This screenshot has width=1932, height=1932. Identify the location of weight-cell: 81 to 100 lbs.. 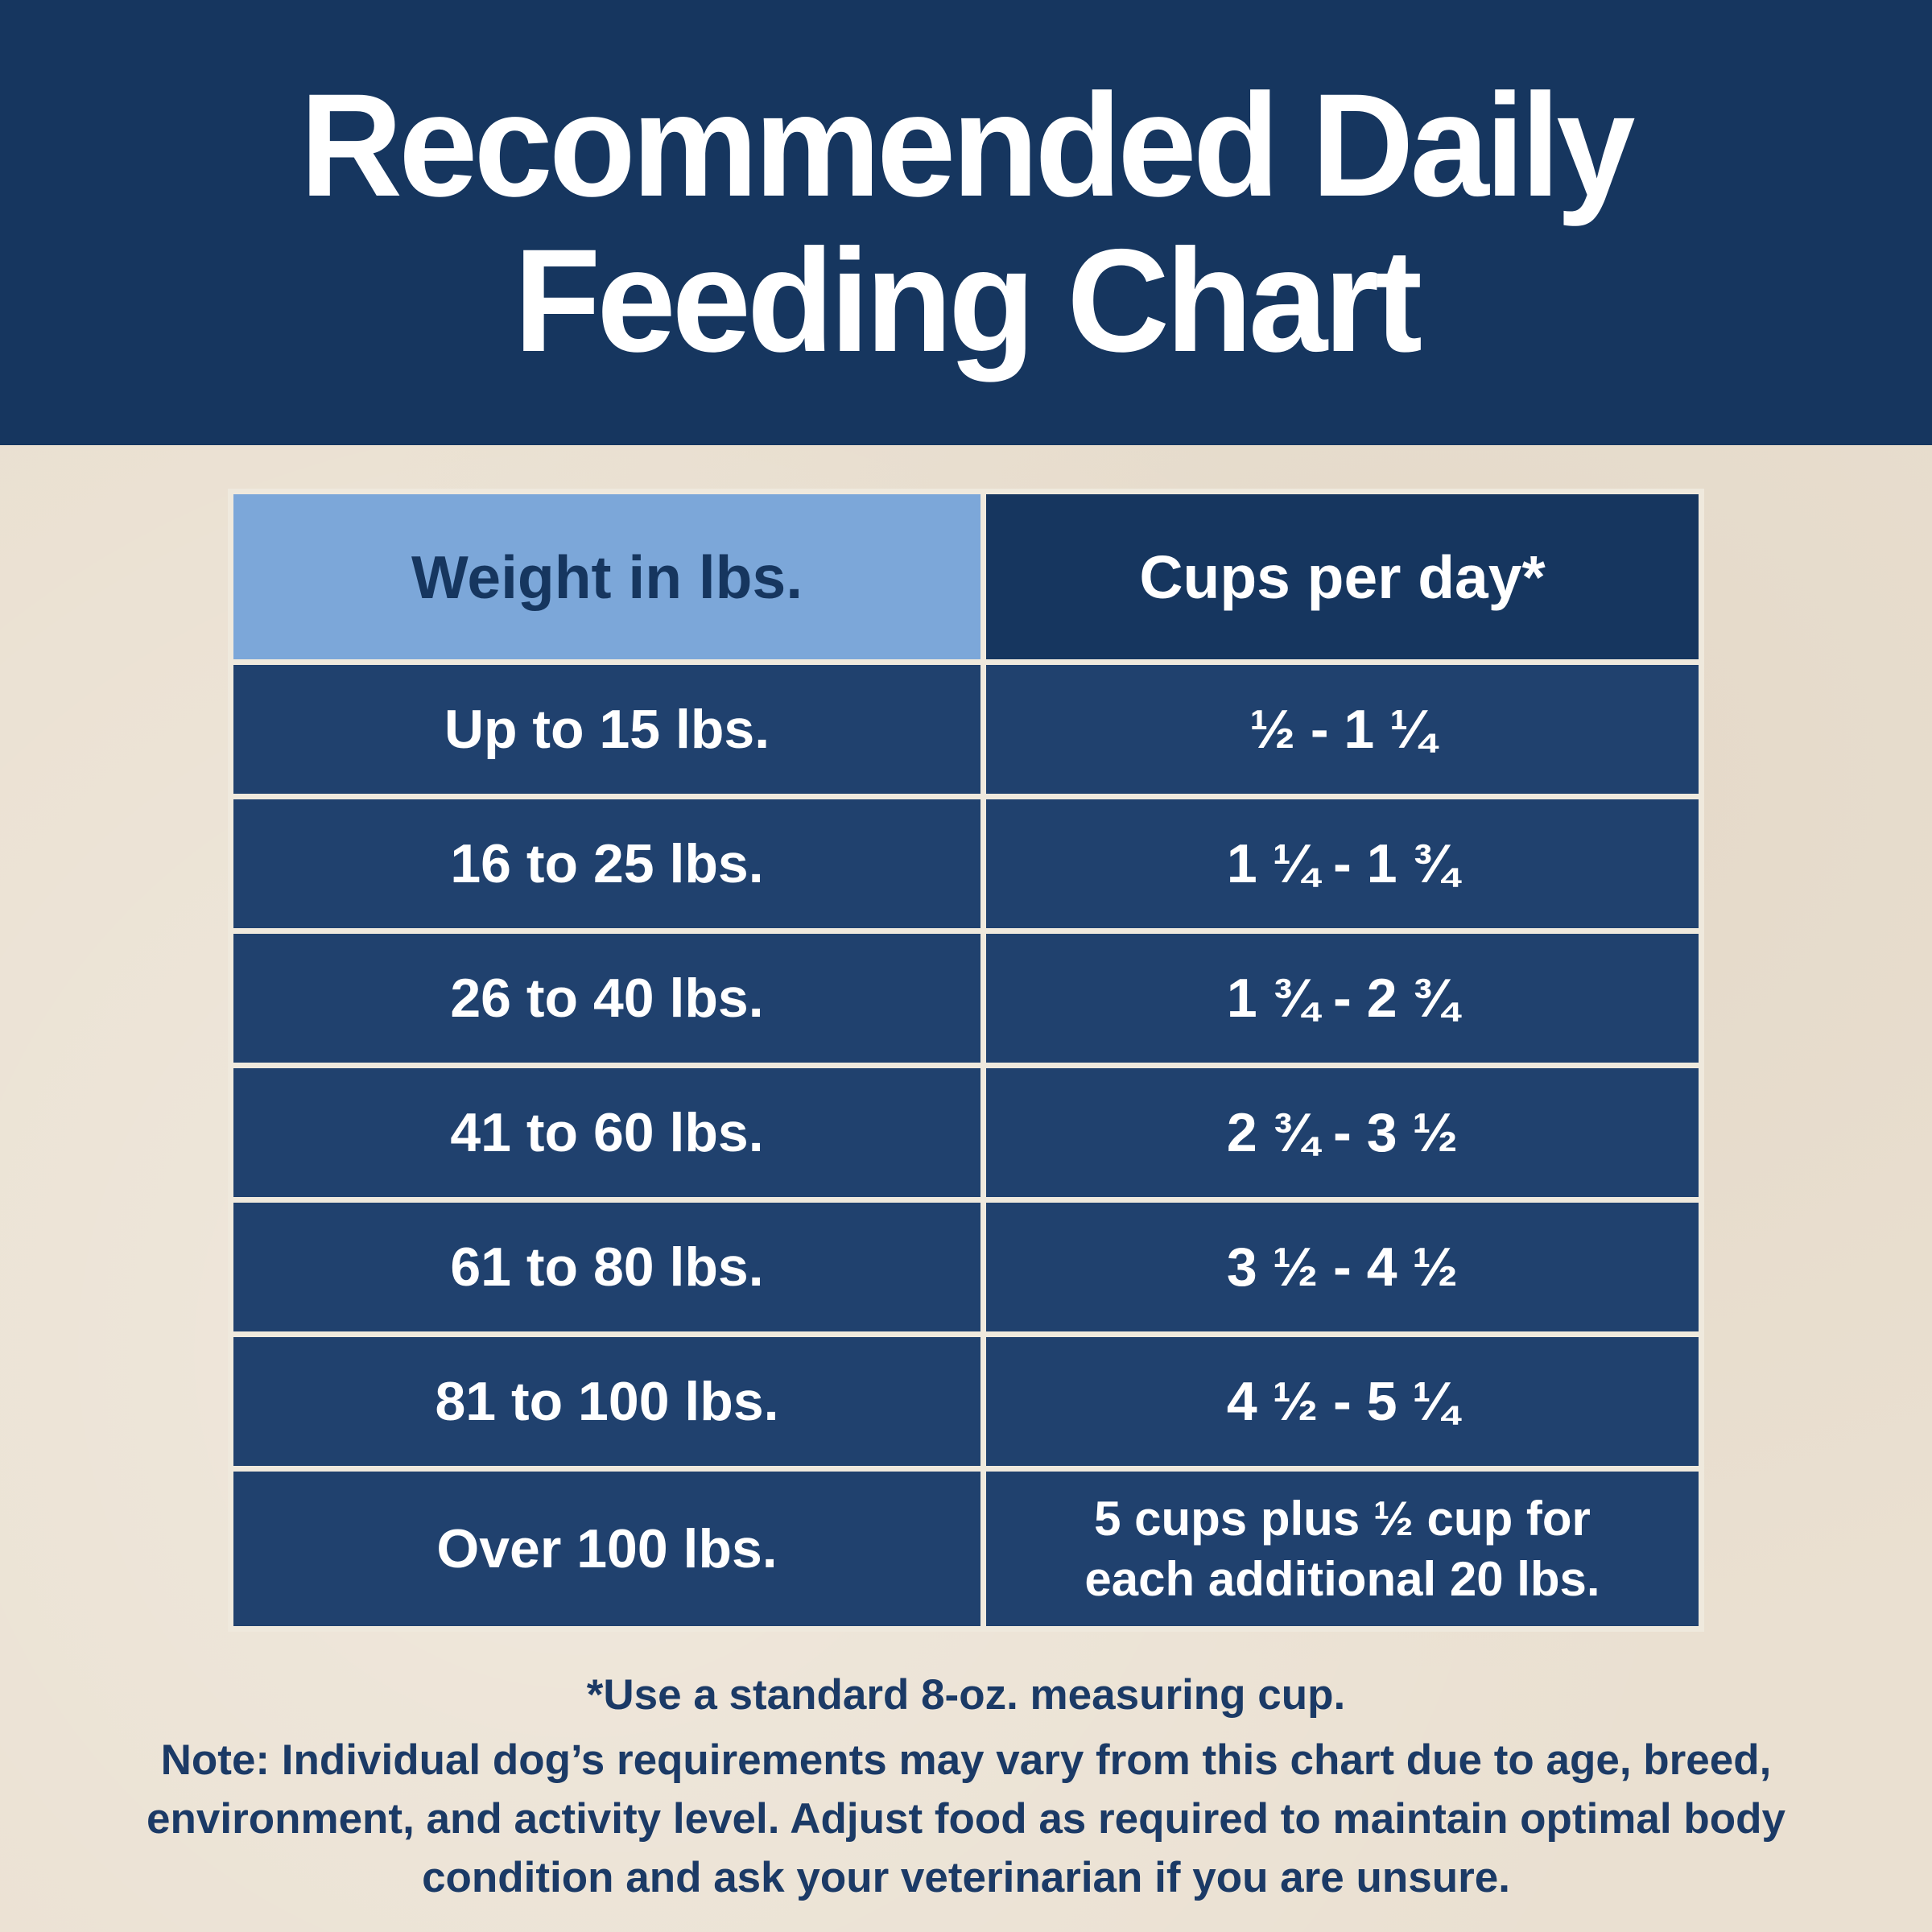
(606, 1401).